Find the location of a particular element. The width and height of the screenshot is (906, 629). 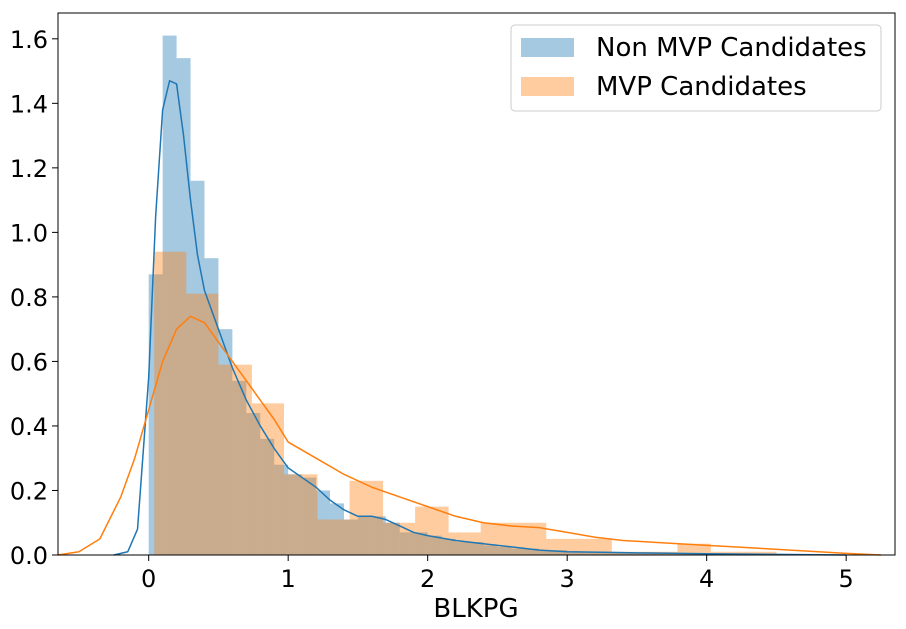

legend-label-mvp: MVP Candidates is located at coordinates (701, 87).